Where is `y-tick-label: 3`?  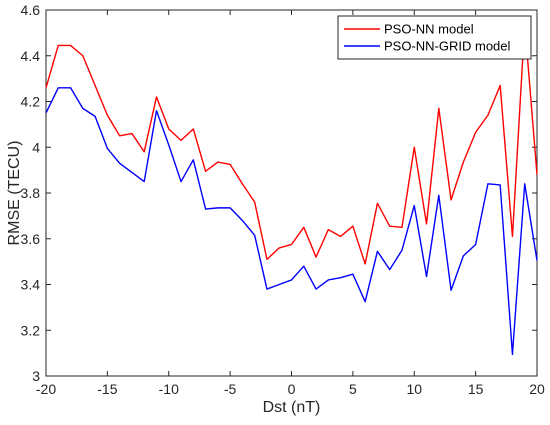
y-tick-label: 3 is located at coordinates (36, 376).